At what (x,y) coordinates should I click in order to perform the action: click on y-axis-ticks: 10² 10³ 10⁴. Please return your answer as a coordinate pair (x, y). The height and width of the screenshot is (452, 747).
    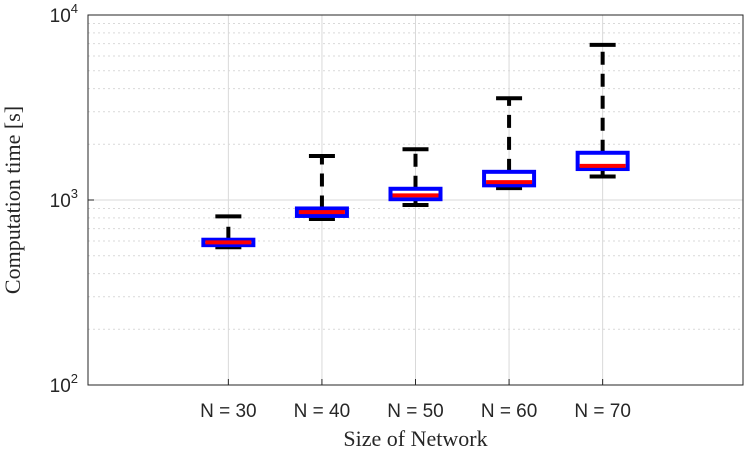
    Looking at the image, I should click on (72, 199).